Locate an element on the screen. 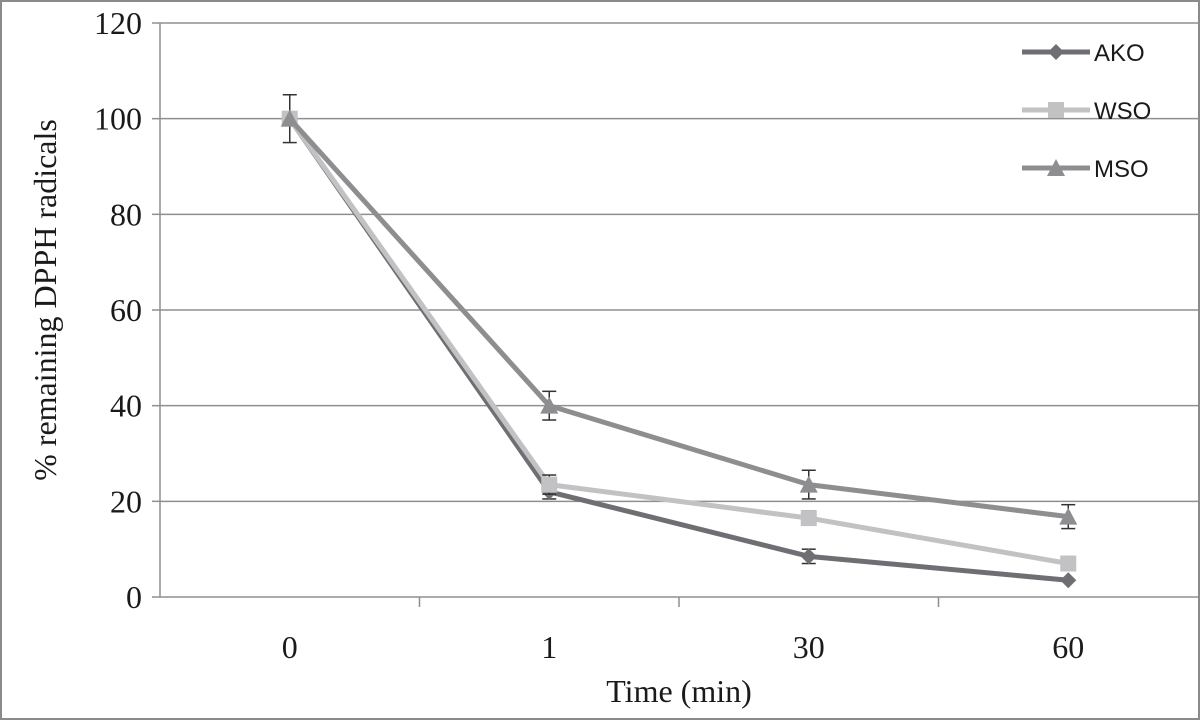  legend-item-mso: MSO is located at coordinates (1085, 169).